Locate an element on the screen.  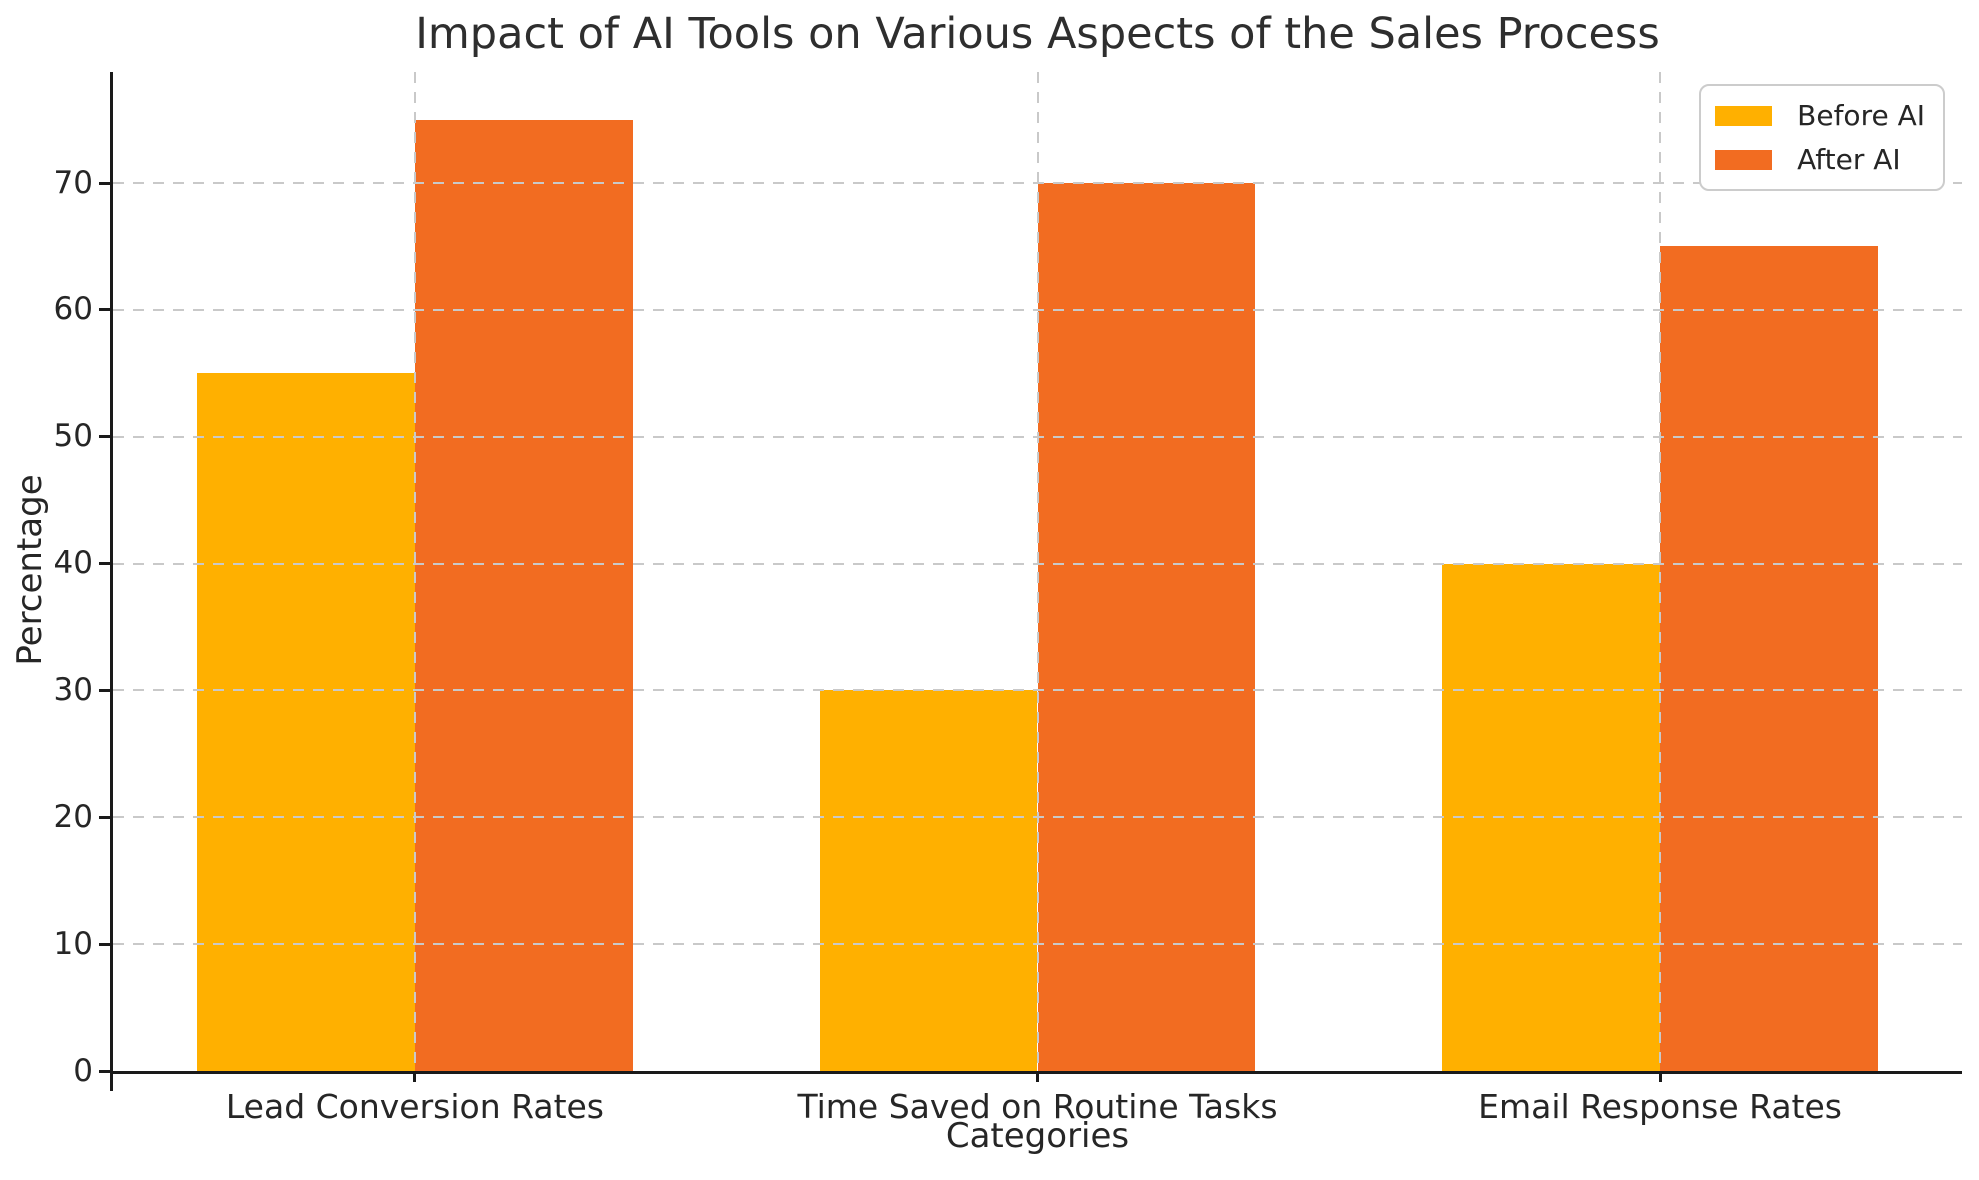
legend-label: After AI is located at coordinates (1849, 159).